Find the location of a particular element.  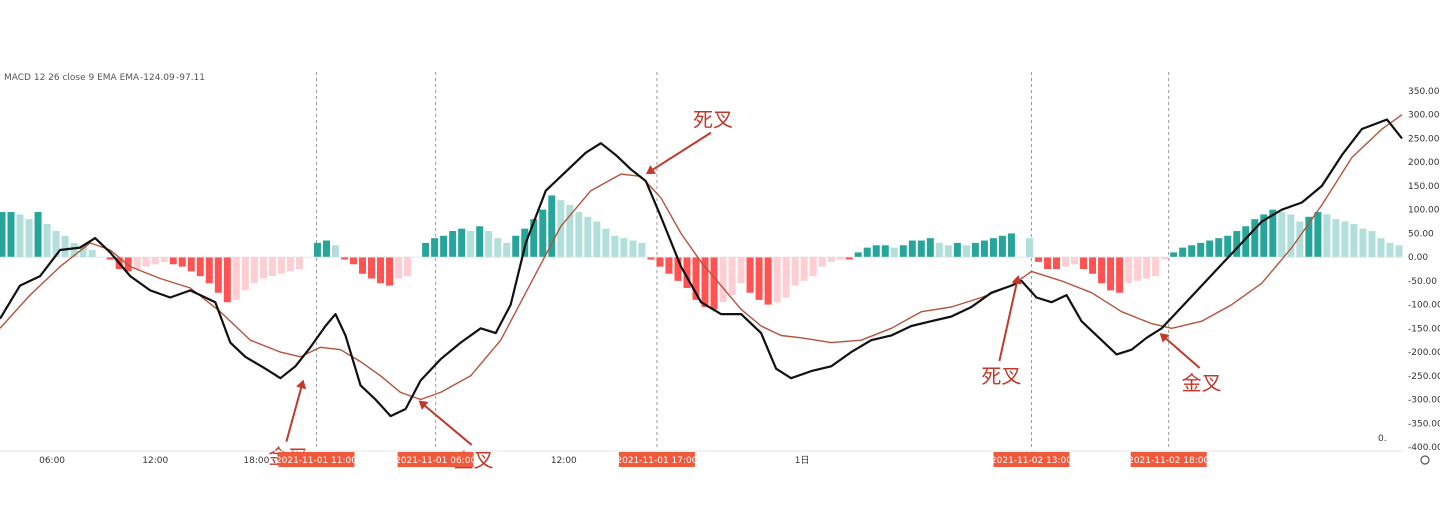

y-tick-label: -250.00 is located at coordinates (1424, 377).